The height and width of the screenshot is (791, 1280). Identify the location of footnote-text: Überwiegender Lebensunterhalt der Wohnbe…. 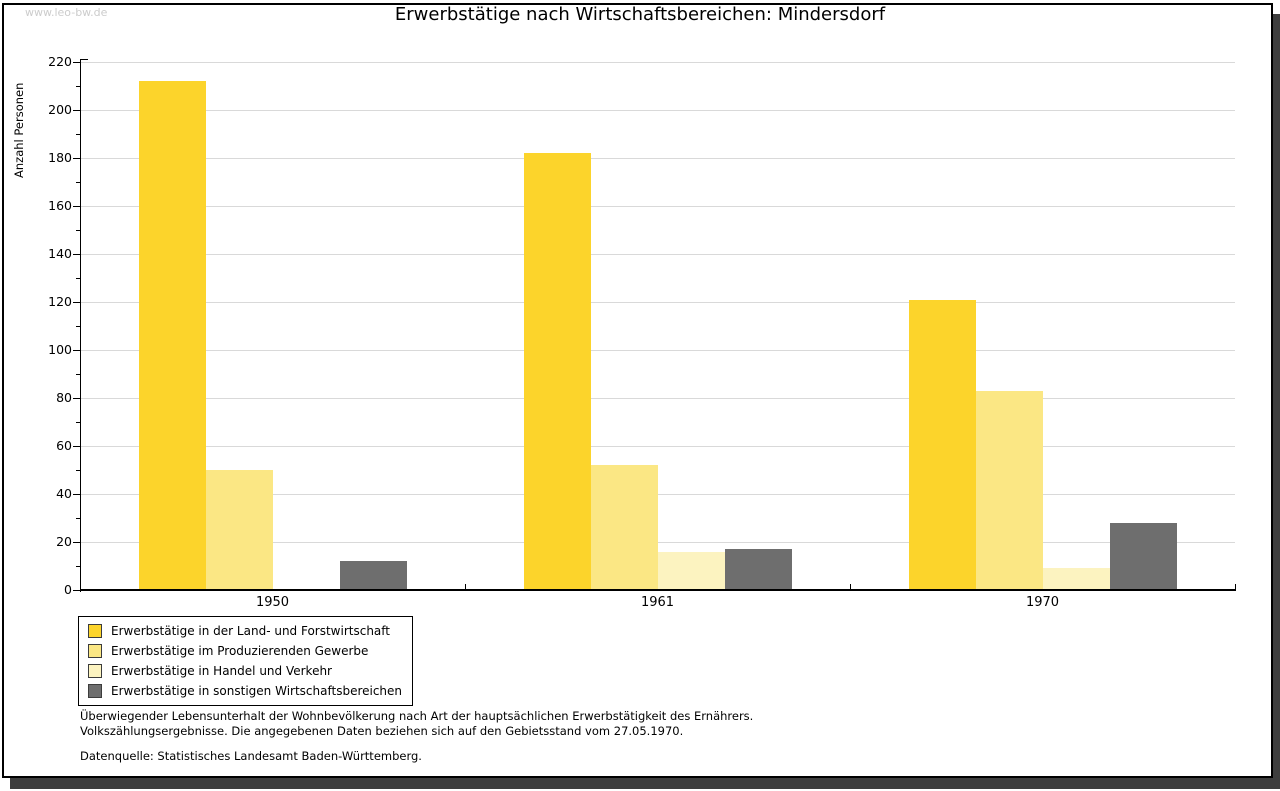
(416, 723).